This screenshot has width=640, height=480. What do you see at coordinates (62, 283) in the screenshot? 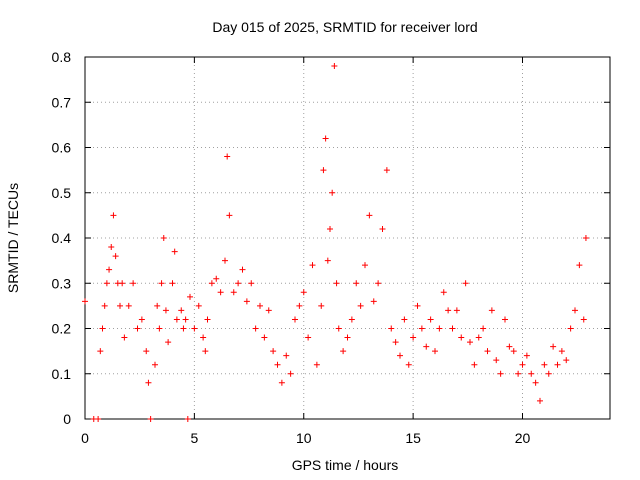
I see `y-tick-label: 0.3` at bounding box center [62, 283].